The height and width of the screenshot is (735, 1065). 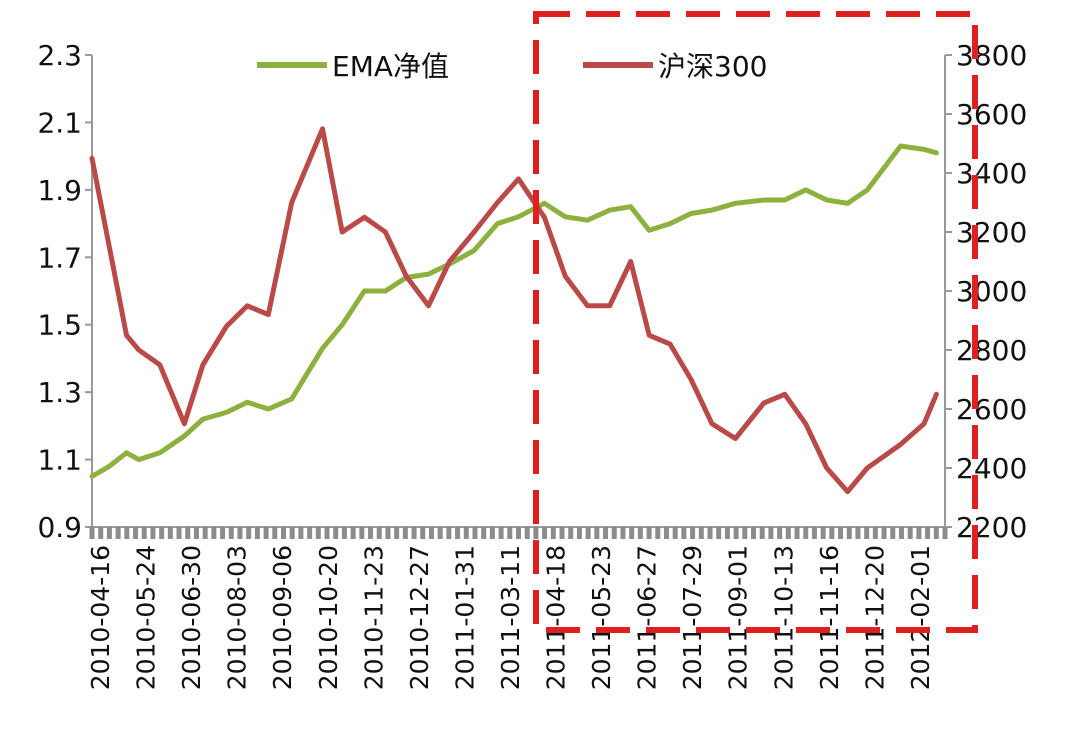 What do you see at coordinates (59, 527) in the screenshot?
I see `left-tick-label: 0.9` at bounding box center [59, 527].